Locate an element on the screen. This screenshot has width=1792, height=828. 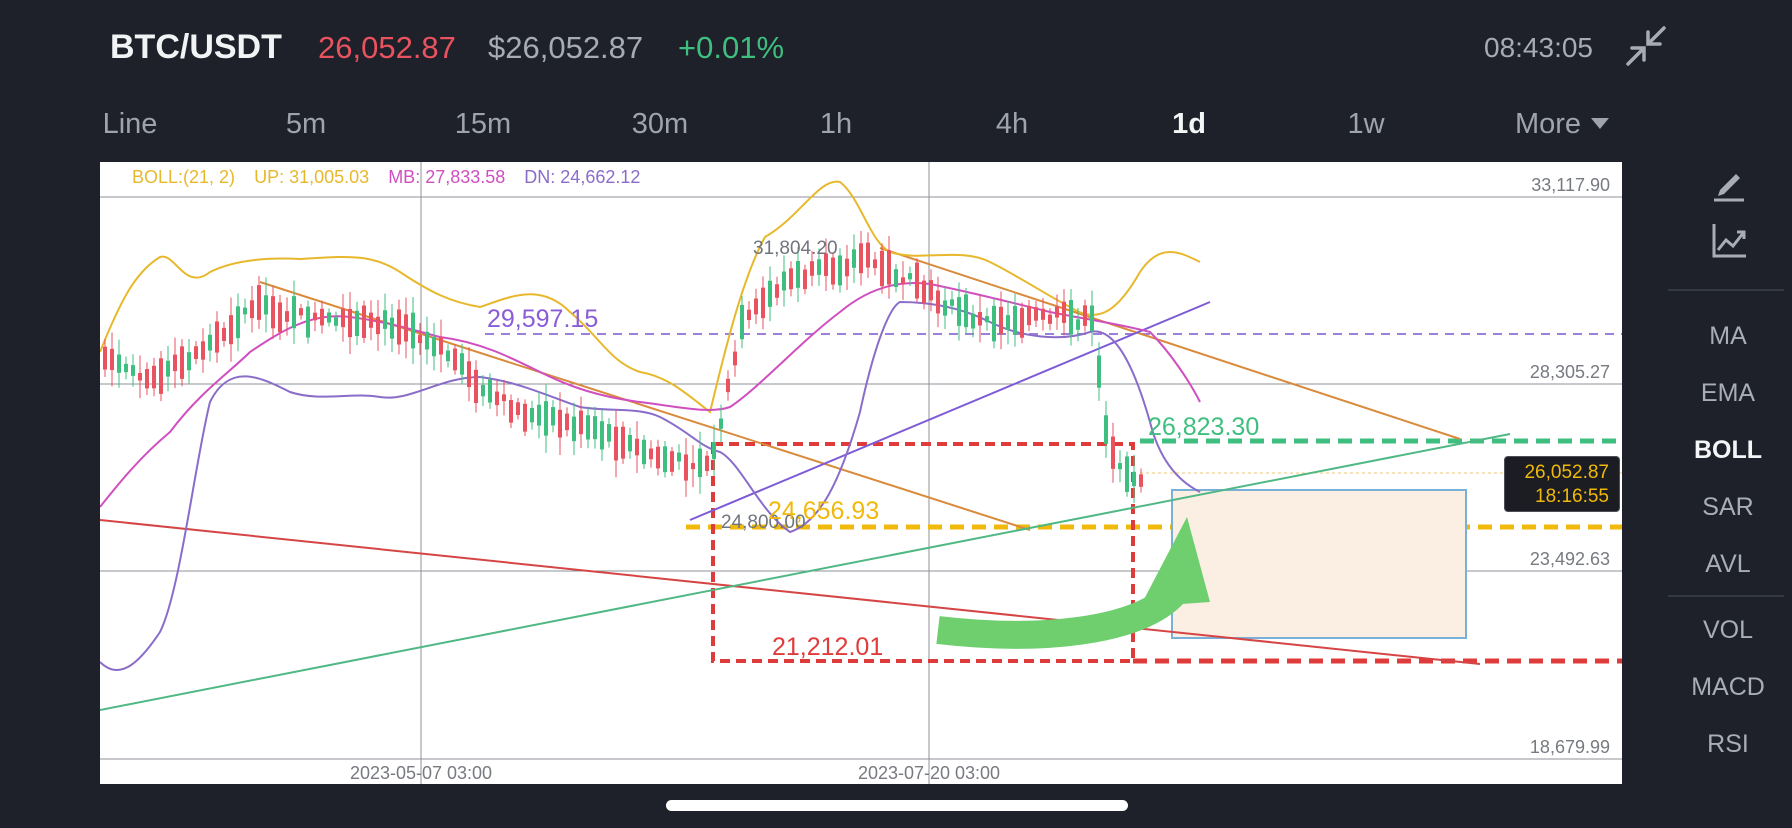
tab-more-label: More is located at coordinates (1548, 124).